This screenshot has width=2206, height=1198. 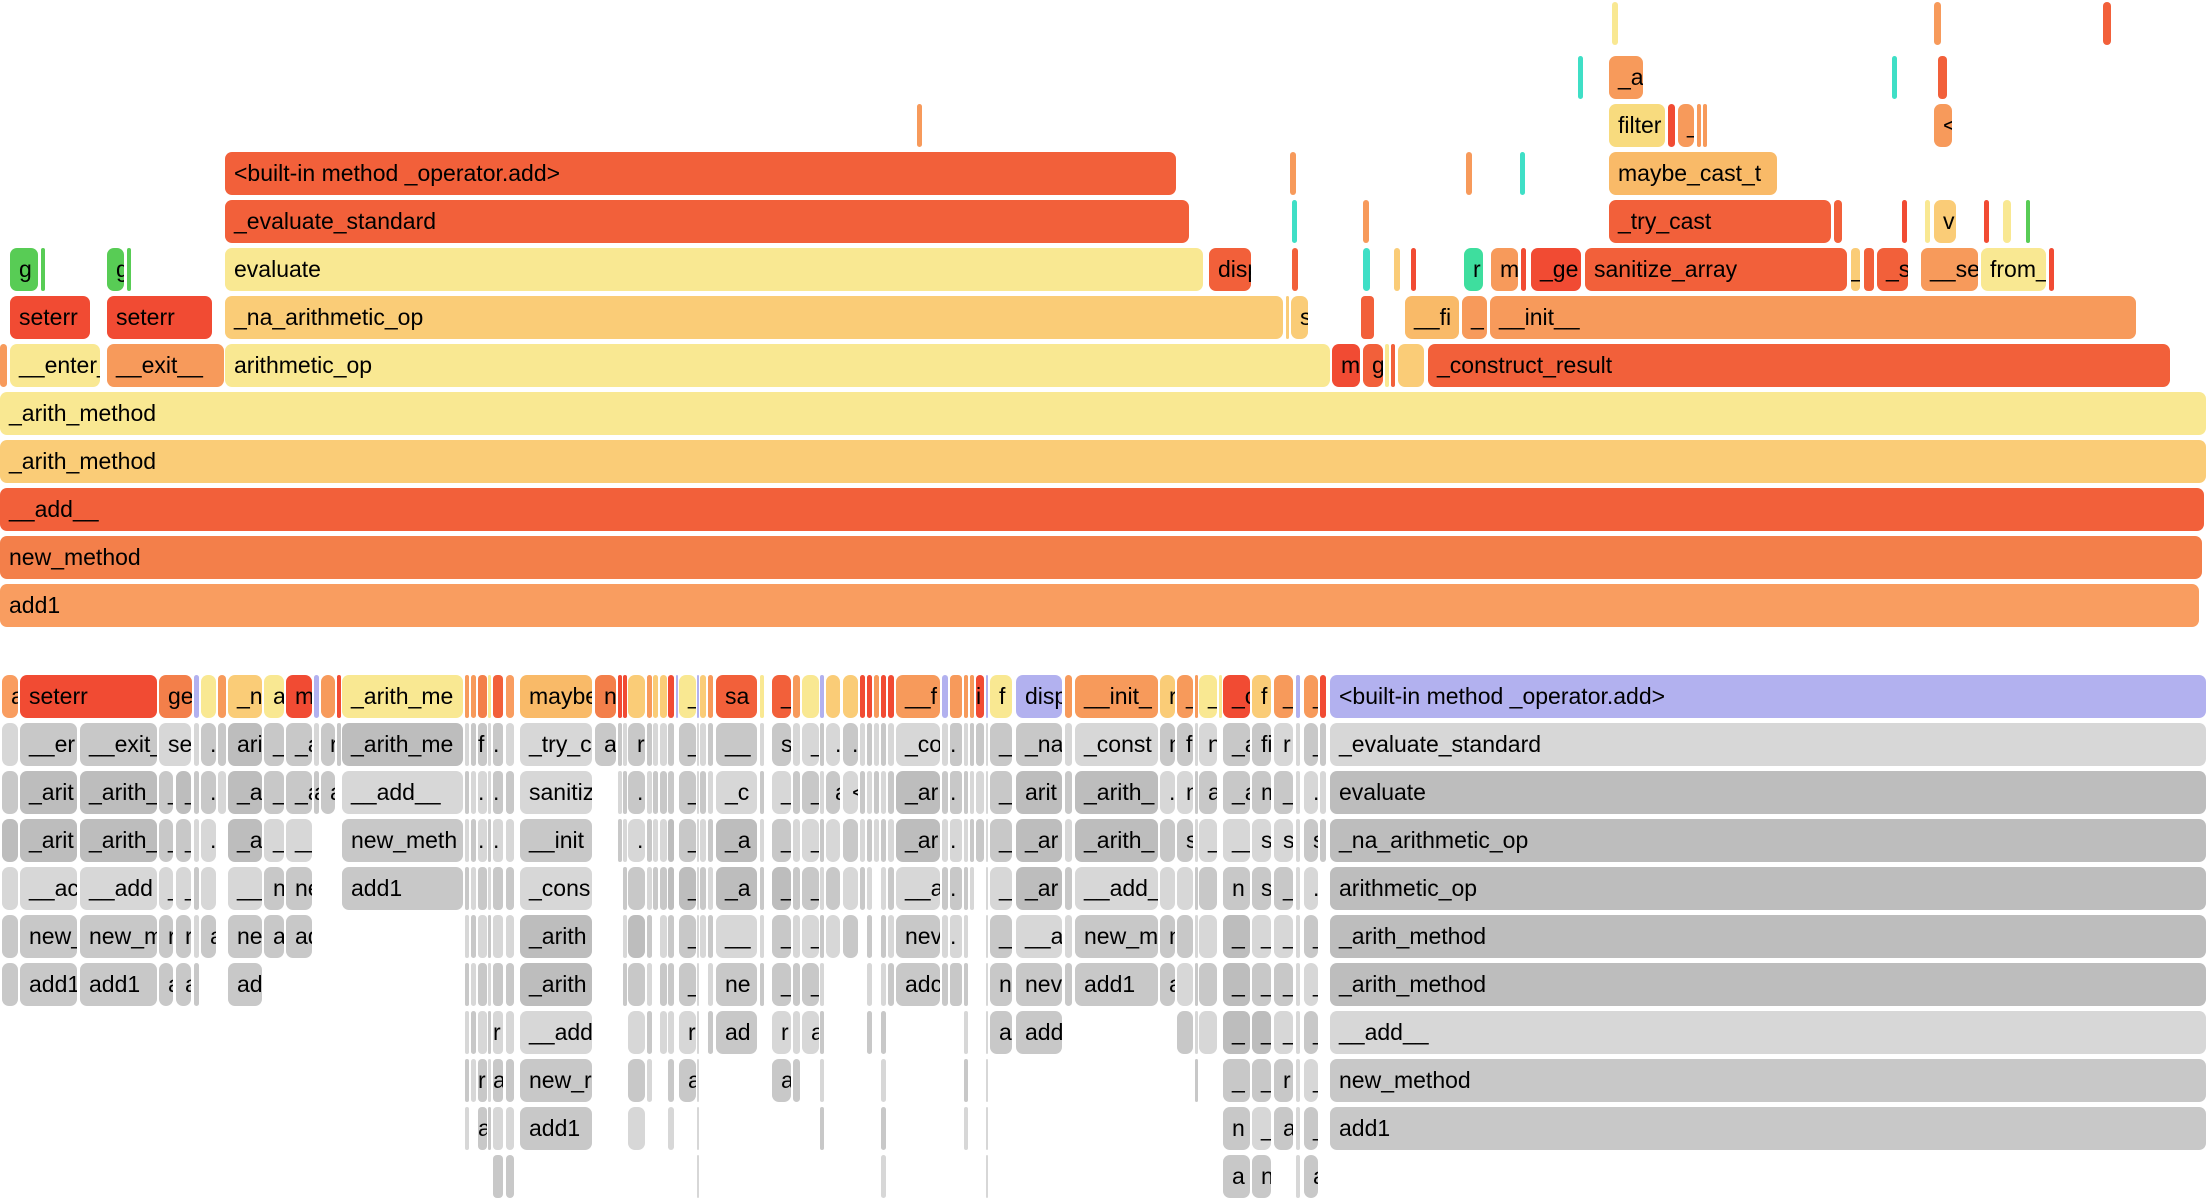 I want to click on flame-frame: nev, so click(x=1039, y=984).